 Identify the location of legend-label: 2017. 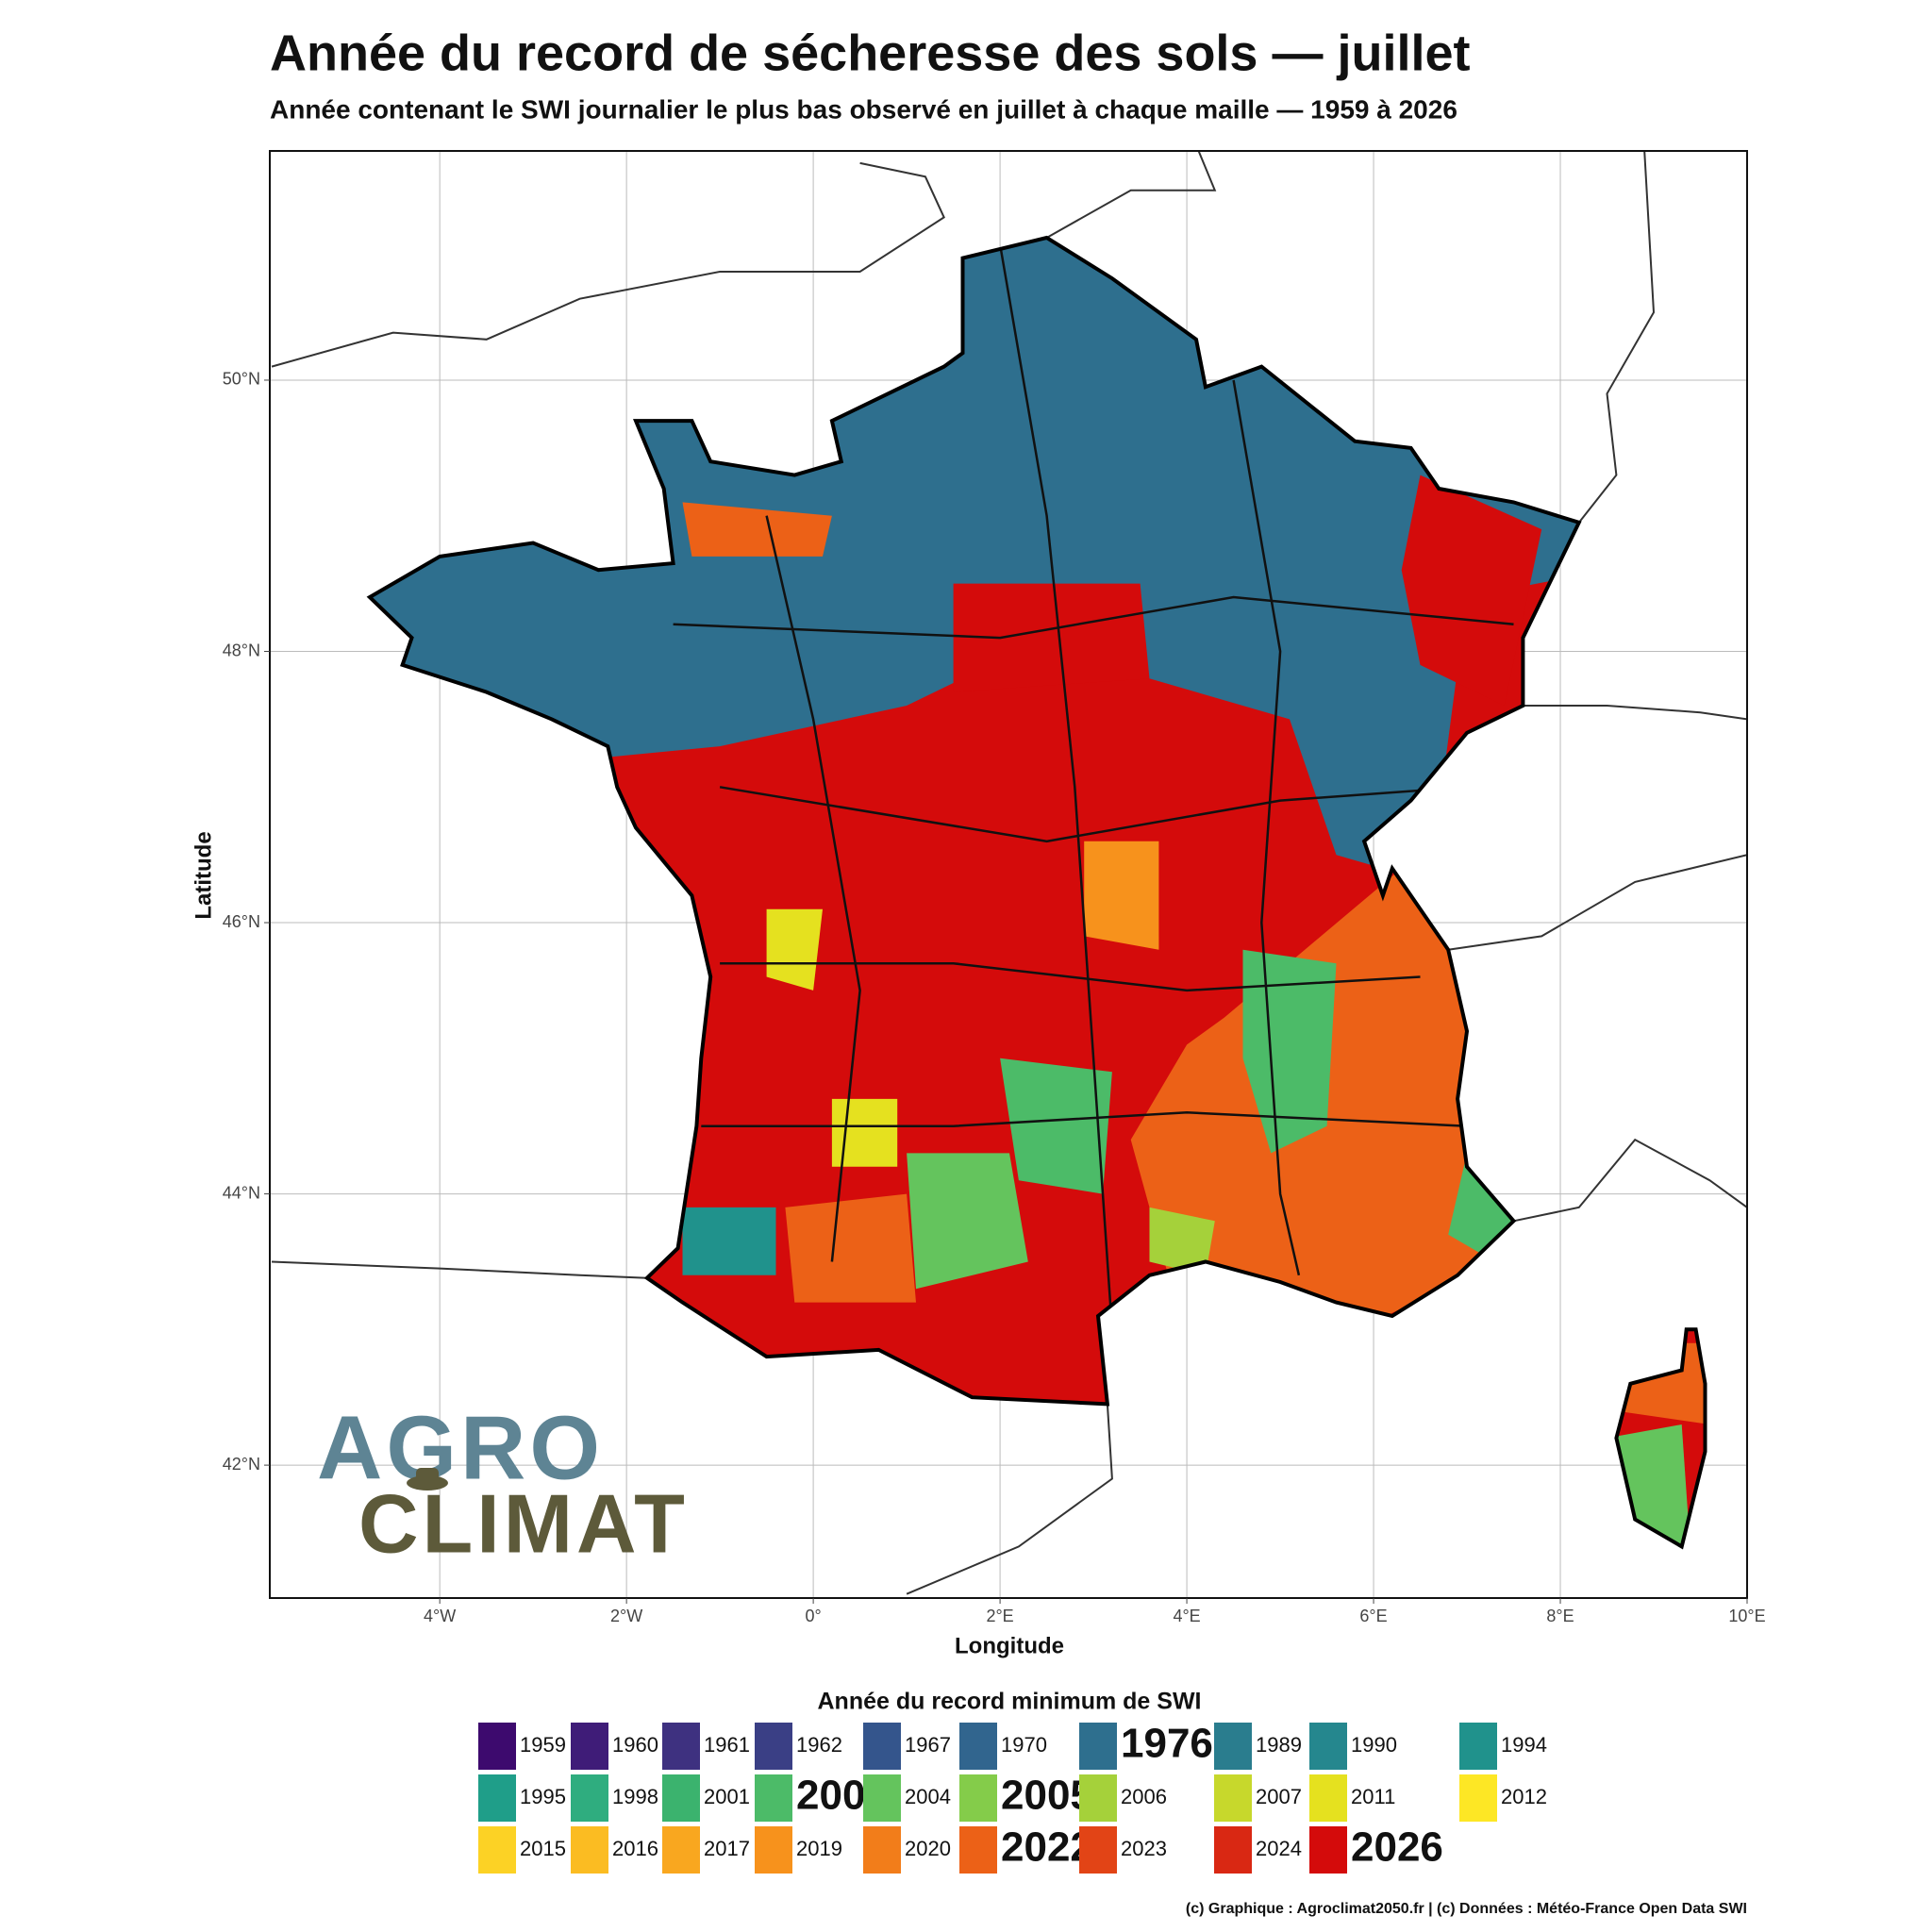
(727, 1849).